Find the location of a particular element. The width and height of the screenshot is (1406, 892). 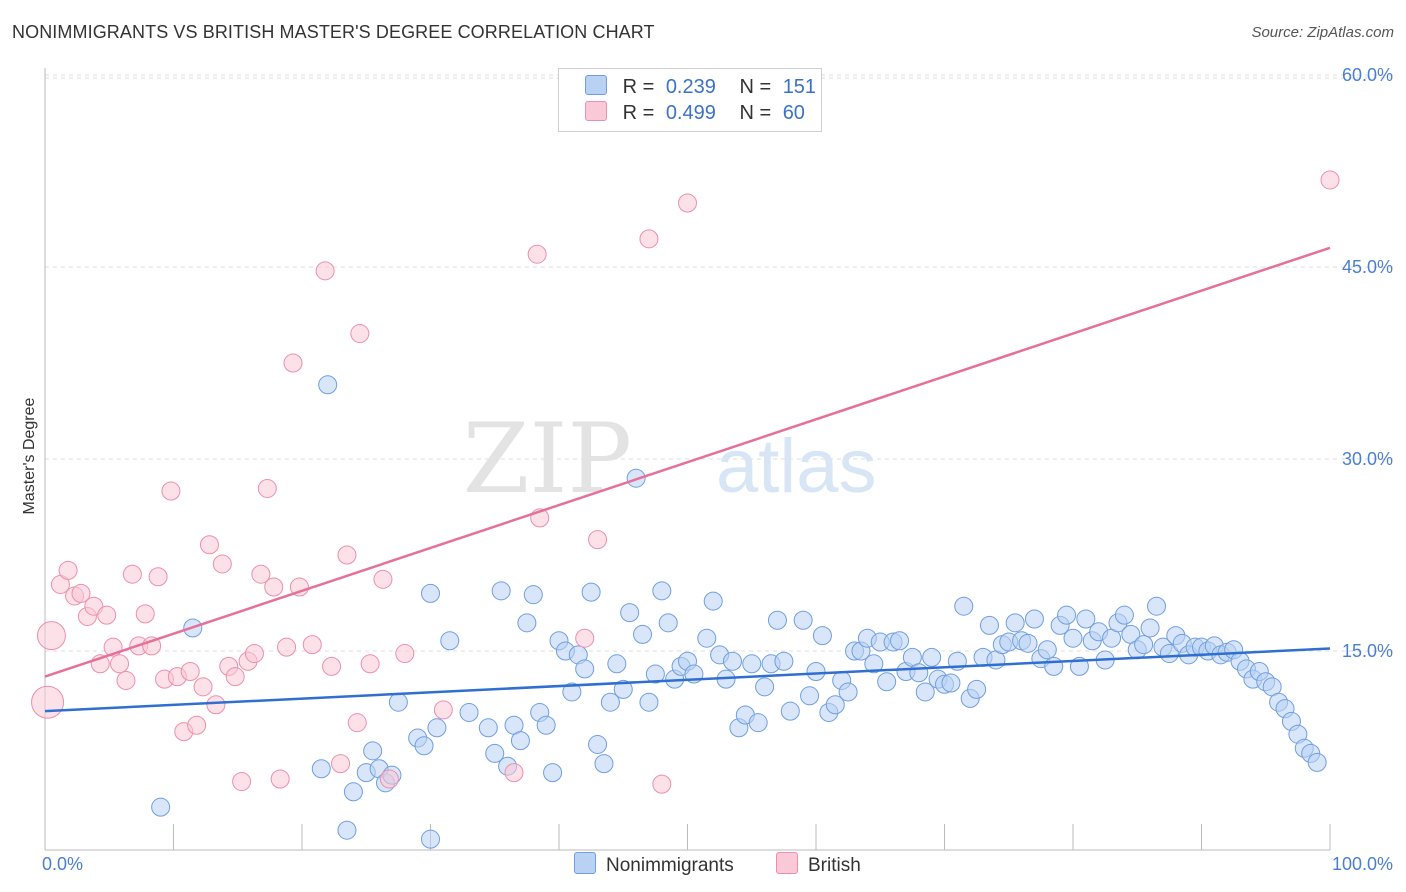

legend-r-value: 0.499 is located at coordinates (690, 113).